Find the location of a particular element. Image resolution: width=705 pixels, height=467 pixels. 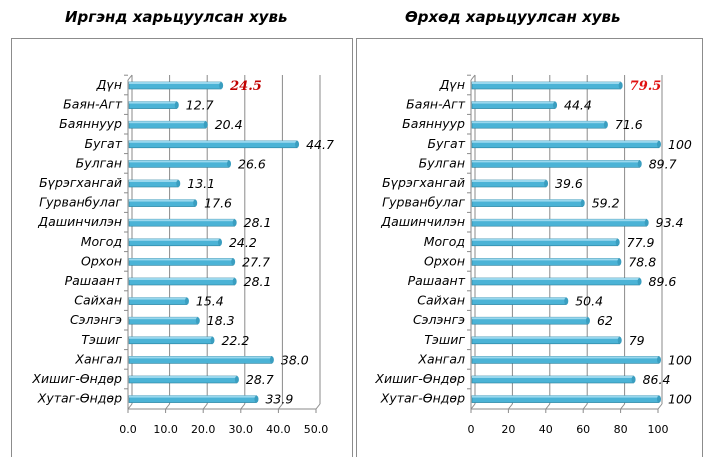

category-label: Бүрэгхангай is located at coordinates (80, 182).